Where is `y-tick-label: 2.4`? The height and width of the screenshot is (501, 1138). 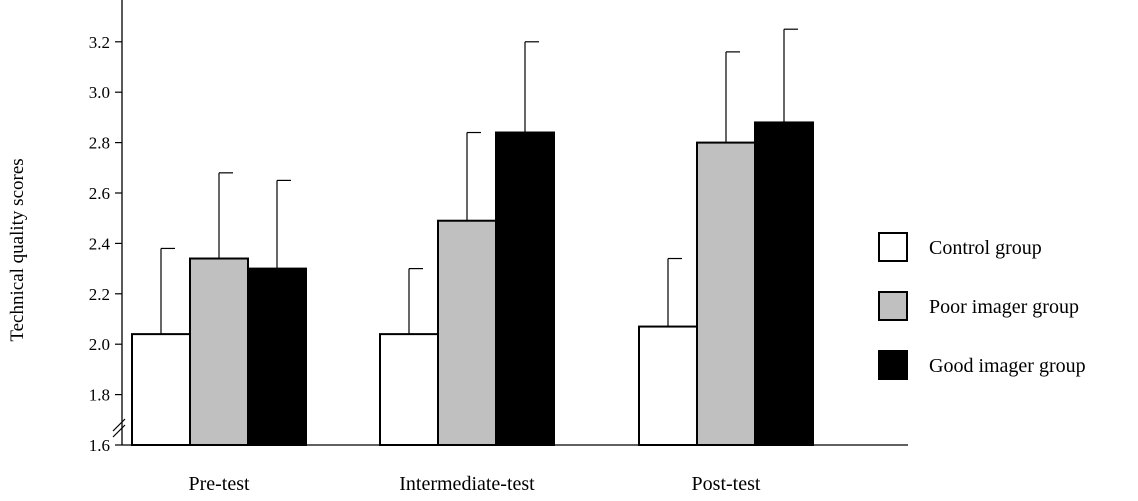 y-tick-label: 2.4 is located at coordinates (100, 243).